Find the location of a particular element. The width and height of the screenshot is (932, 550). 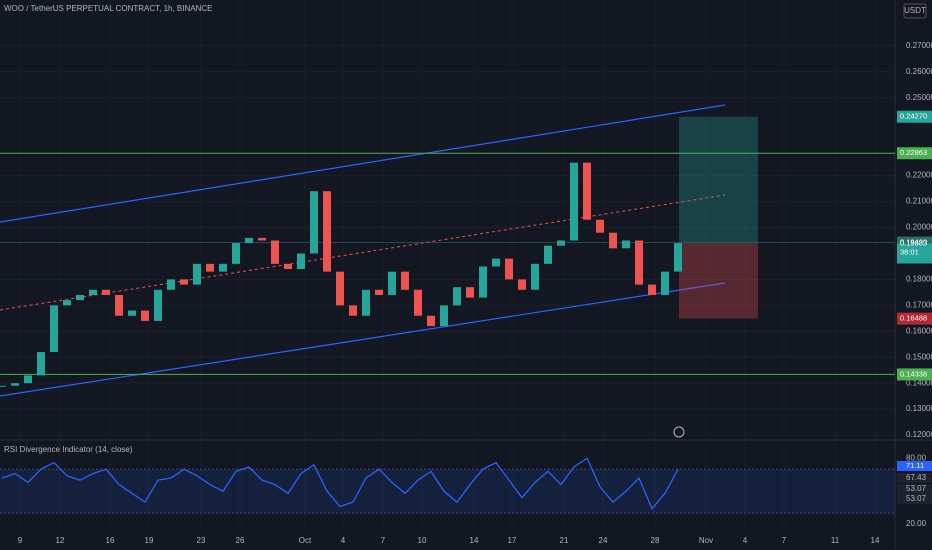

price-tag-label: 0.19383 is located at coordinates (913, 243).